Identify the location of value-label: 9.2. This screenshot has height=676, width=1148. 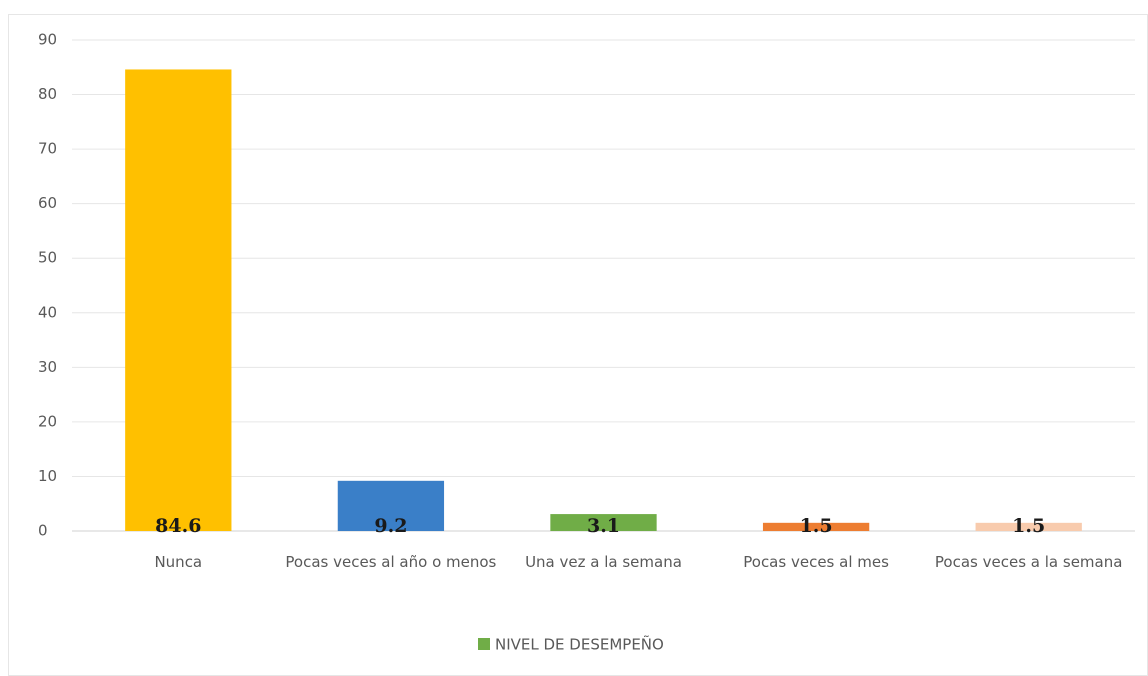
(390, 526).